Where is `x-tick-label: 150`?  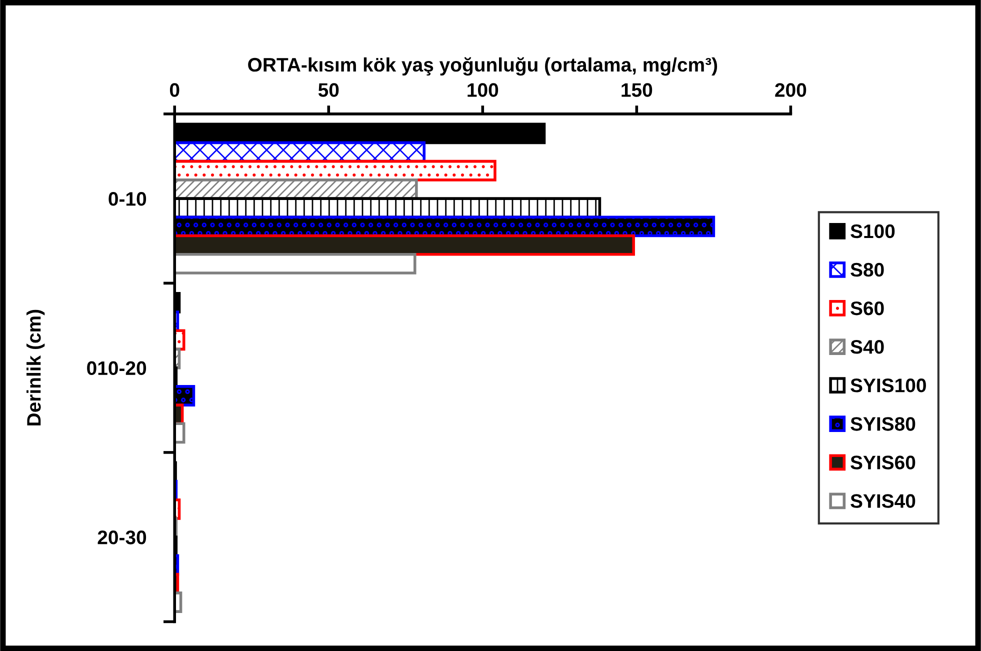
x-tick-label: 150 is located at coordinates (637, 90).